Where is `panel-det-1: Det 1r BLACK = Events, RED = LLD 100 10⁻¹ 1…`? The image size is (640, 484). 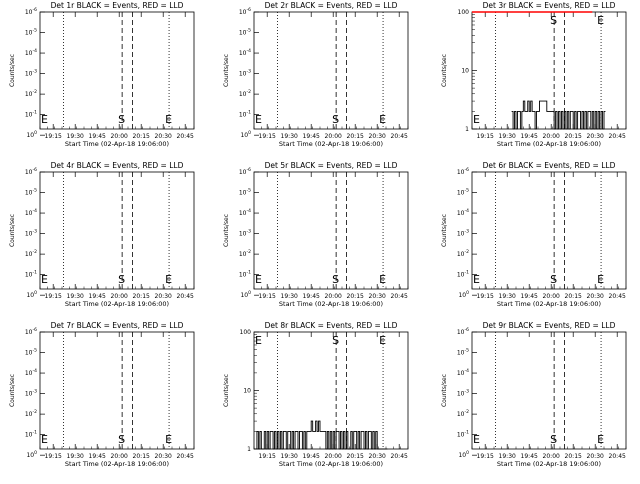
panel-det-1: Det 1r BLACK = Events, RED = LLD 100 10⁻¹ 1… is located at coordinates (102, 74).